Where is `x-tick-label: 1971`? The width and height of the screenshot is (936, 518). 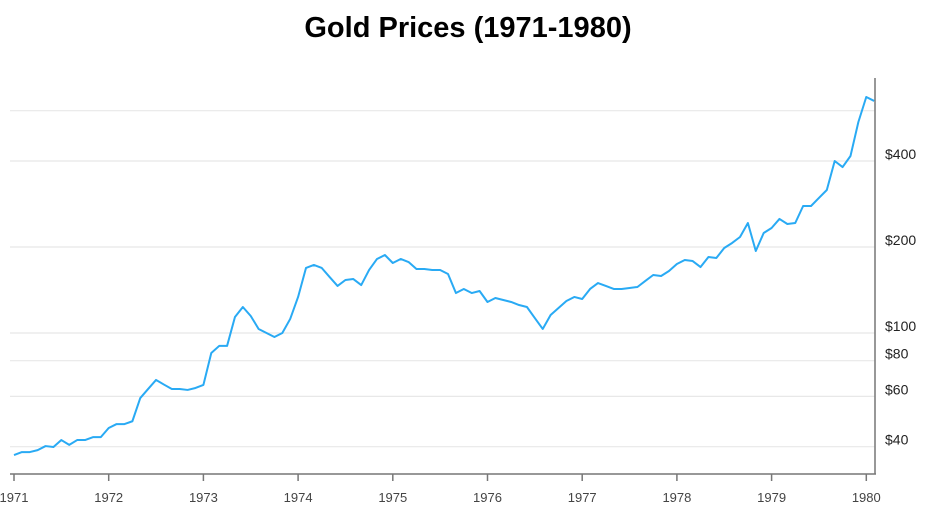 x-tick-label: 1971 is located at coordinates (14, 497).